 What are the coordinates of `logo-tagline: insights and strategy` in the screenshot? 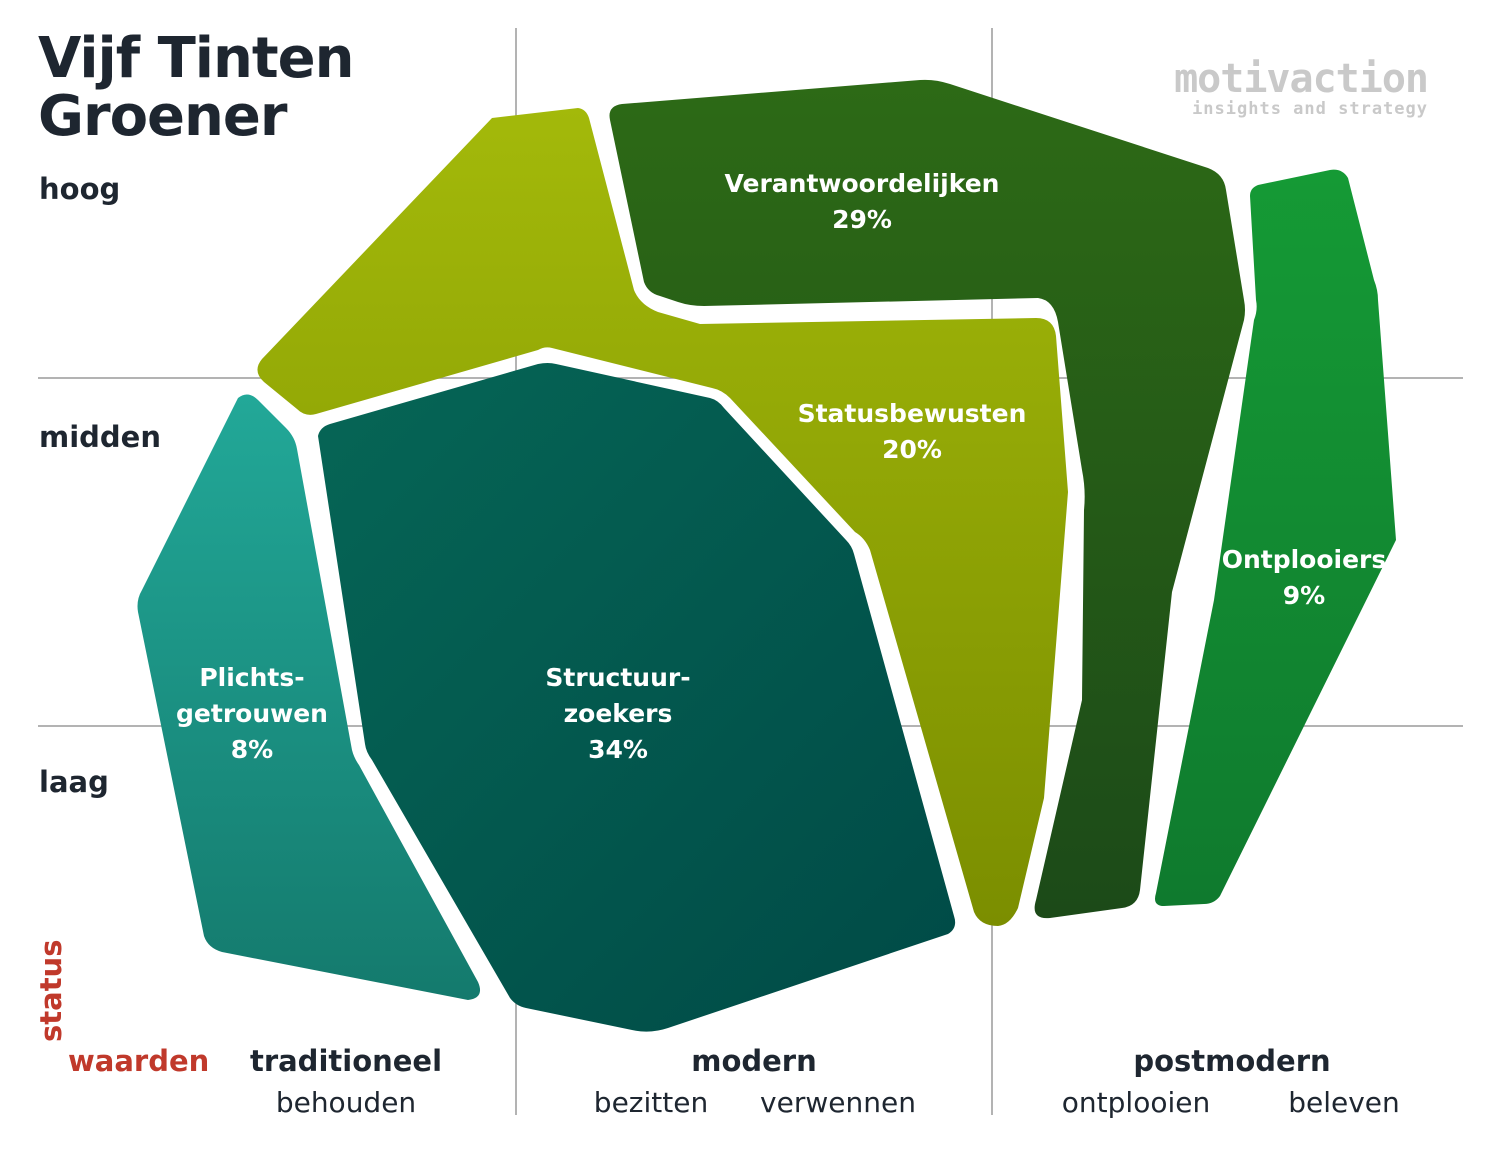 It's located at (1310, 109).